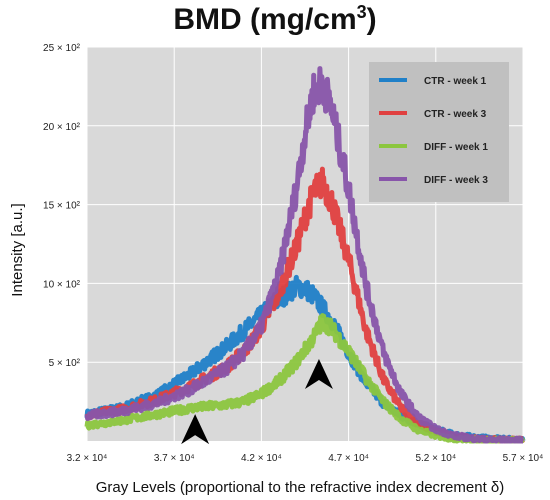 This screenshot has height=500, width=550. What do you see at coordinates (435, 458) in the screenshot?
I see `x-tick-label-4: 5.2 × 10⁴` at bounding box center [435, 458].